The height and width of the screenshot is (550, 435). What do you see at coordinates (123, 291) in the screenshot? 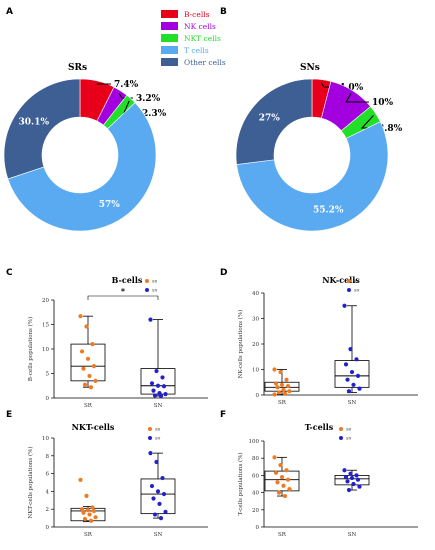
I see `significance-marker-c: *` at bounding box center [123, 291].